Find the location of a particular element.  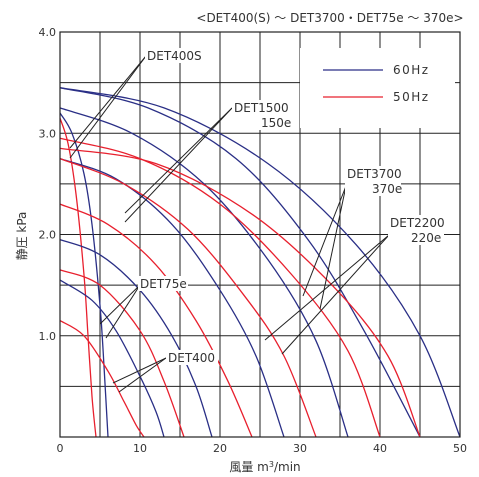

x-tick-label: 30 is located at coordinates (300, 448).